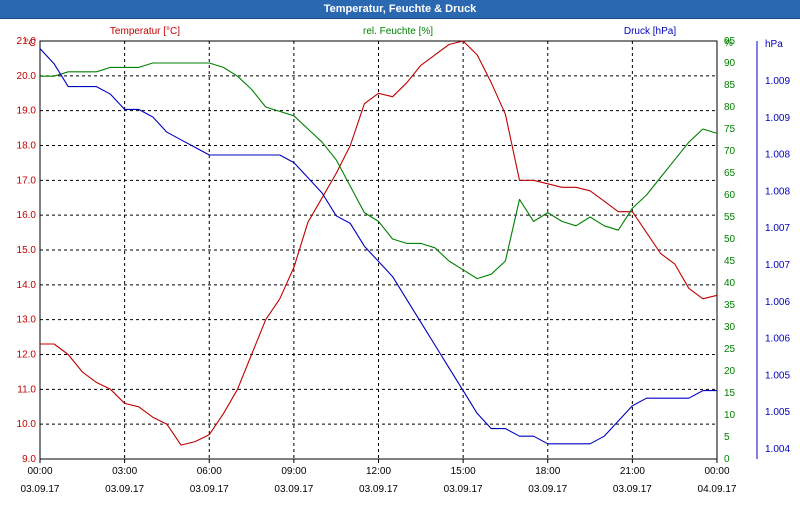  Describe the element at coordinates (730, 349) in the screenshot. I see `humidity-tick-label: 25` at that location.